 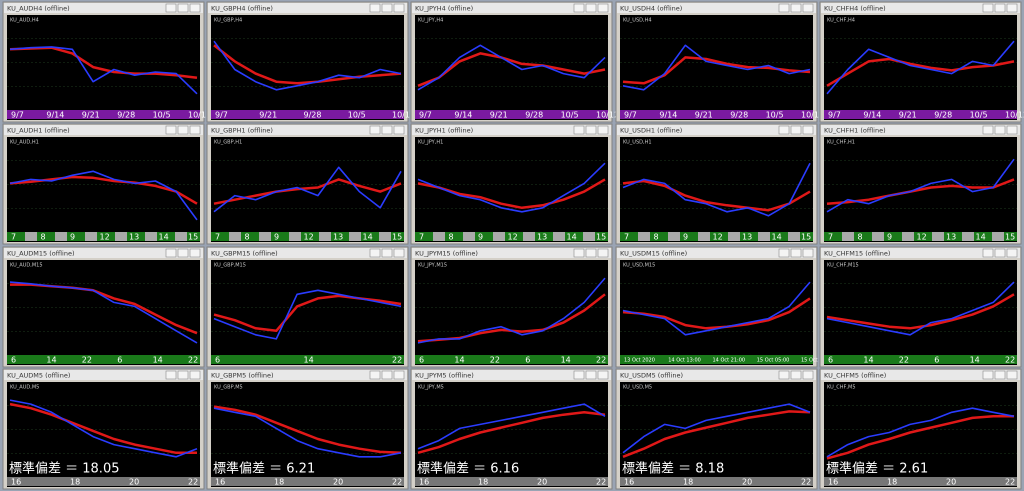 What do you see at coordinates (511, 184) in the screenshot?
I see `chart-window: KU_JPYH1 (offline) KU_JPY,H1 7 8 9 12 13 14 15` at bounding box center [511, 184].